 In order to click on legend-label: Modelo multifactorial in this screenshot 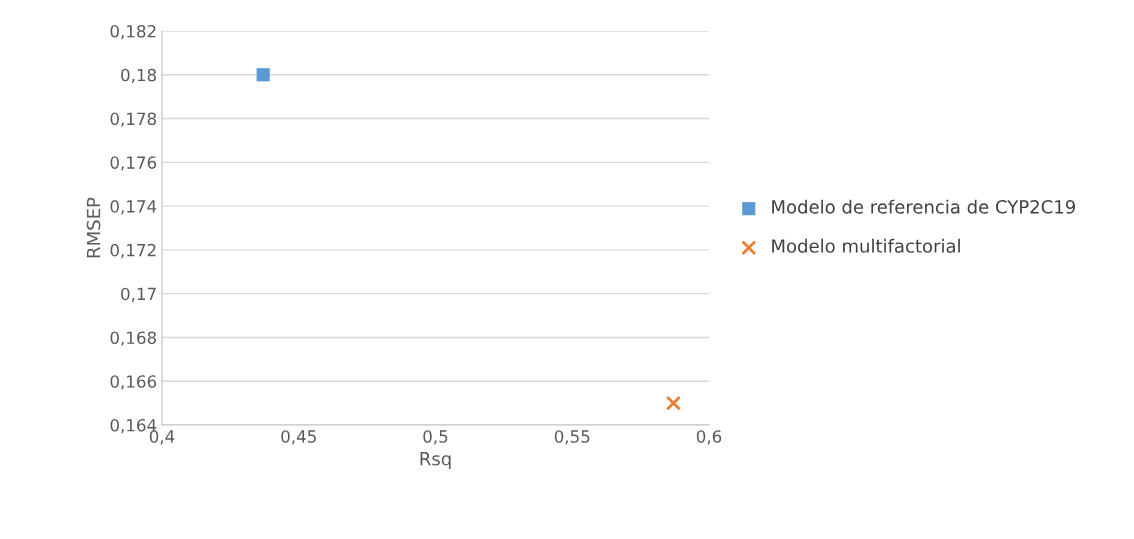, I will do `click(866, 245)`.